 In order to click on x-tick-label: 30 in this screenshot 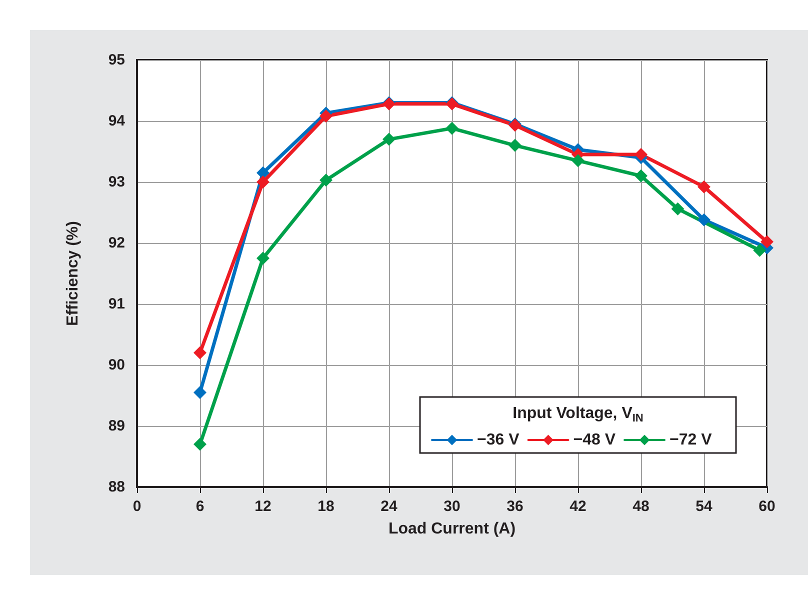, I will do `click(452, 506)`.